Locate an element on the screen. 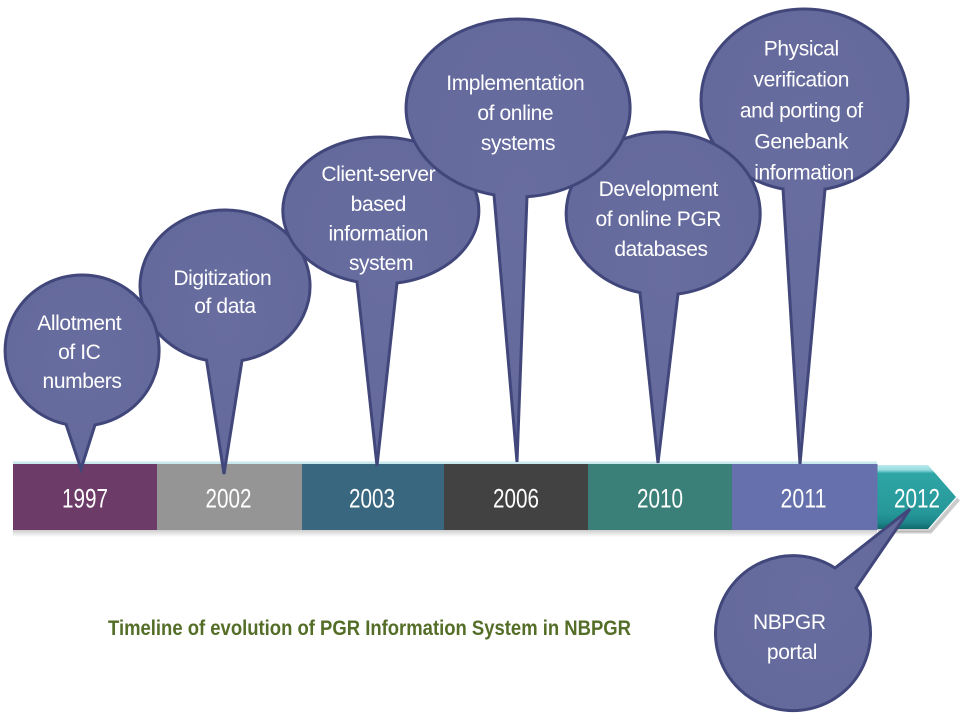 The width and height of the screenshot is (960, 720). svg-text: Digitization of data is located at coordinates (224, 292).